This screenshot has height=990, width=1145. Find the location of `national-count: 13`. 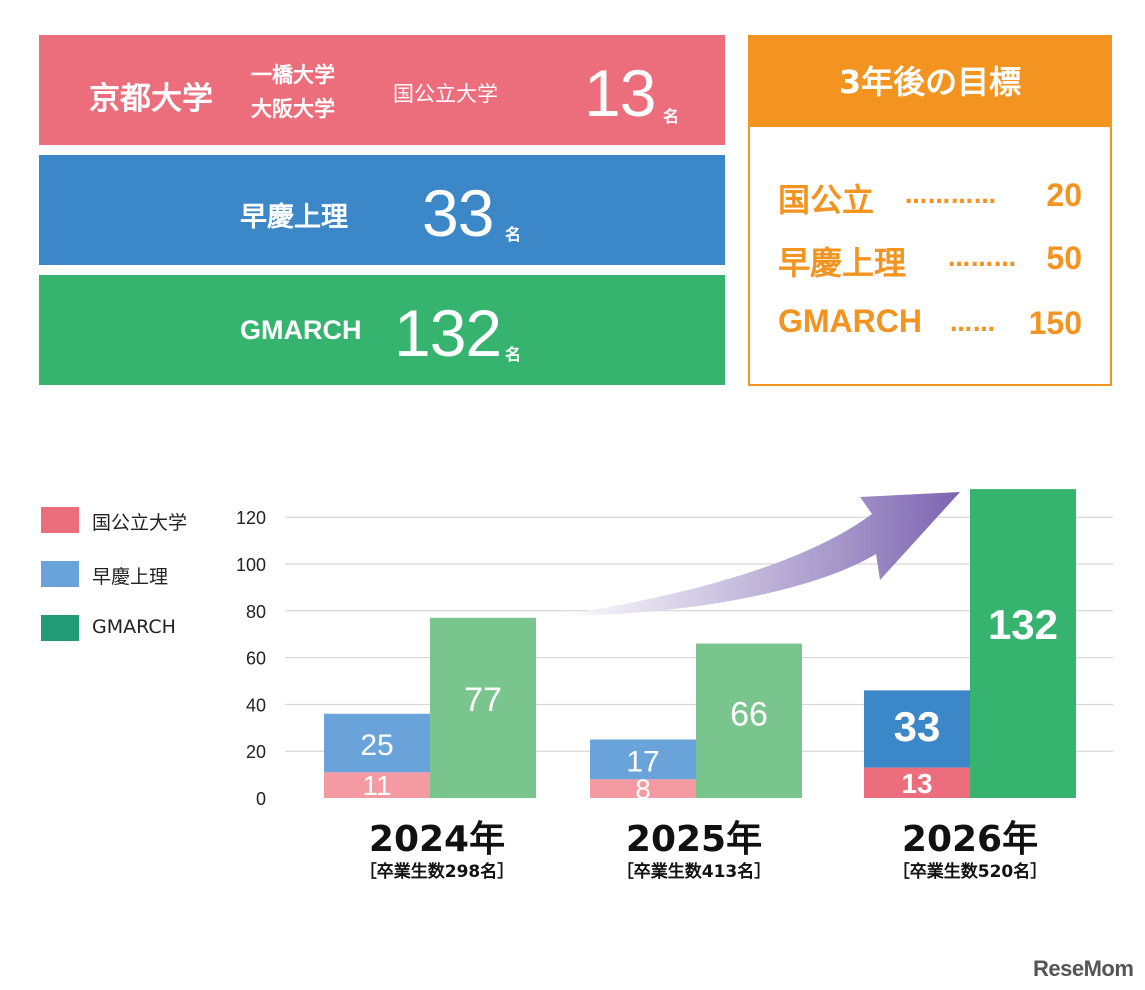

national-count: 13 is located at coordinates (620, 93).